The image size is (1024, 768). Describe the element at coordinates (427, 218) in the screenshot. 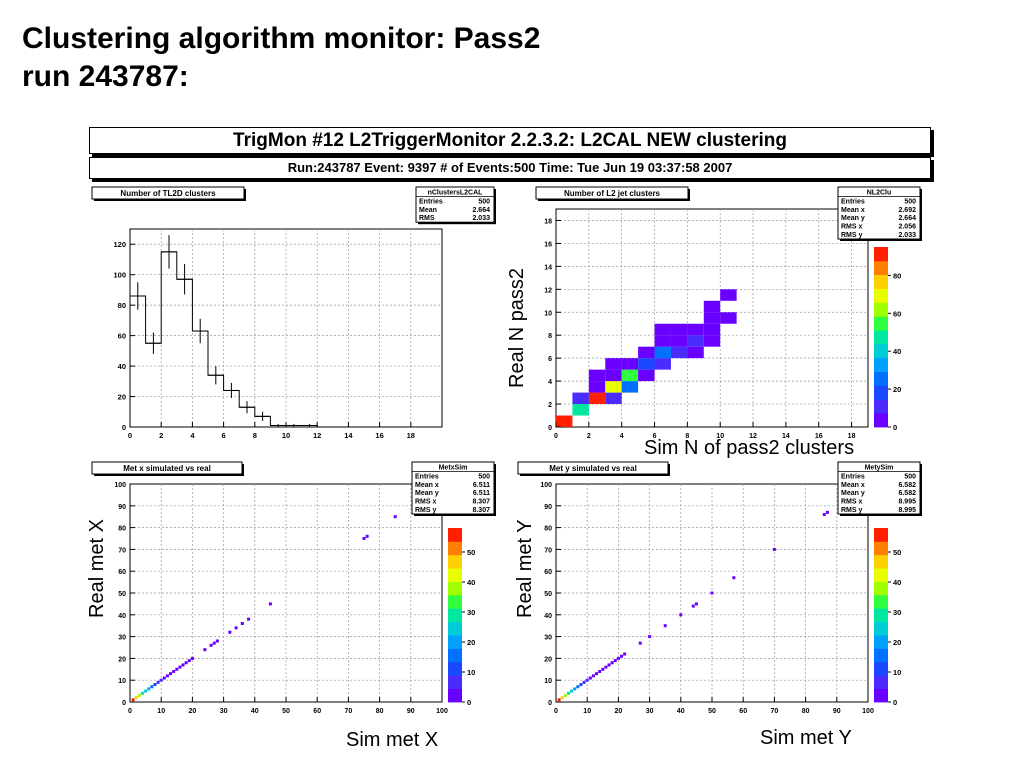

I see `stats-label: RMS` at that location.